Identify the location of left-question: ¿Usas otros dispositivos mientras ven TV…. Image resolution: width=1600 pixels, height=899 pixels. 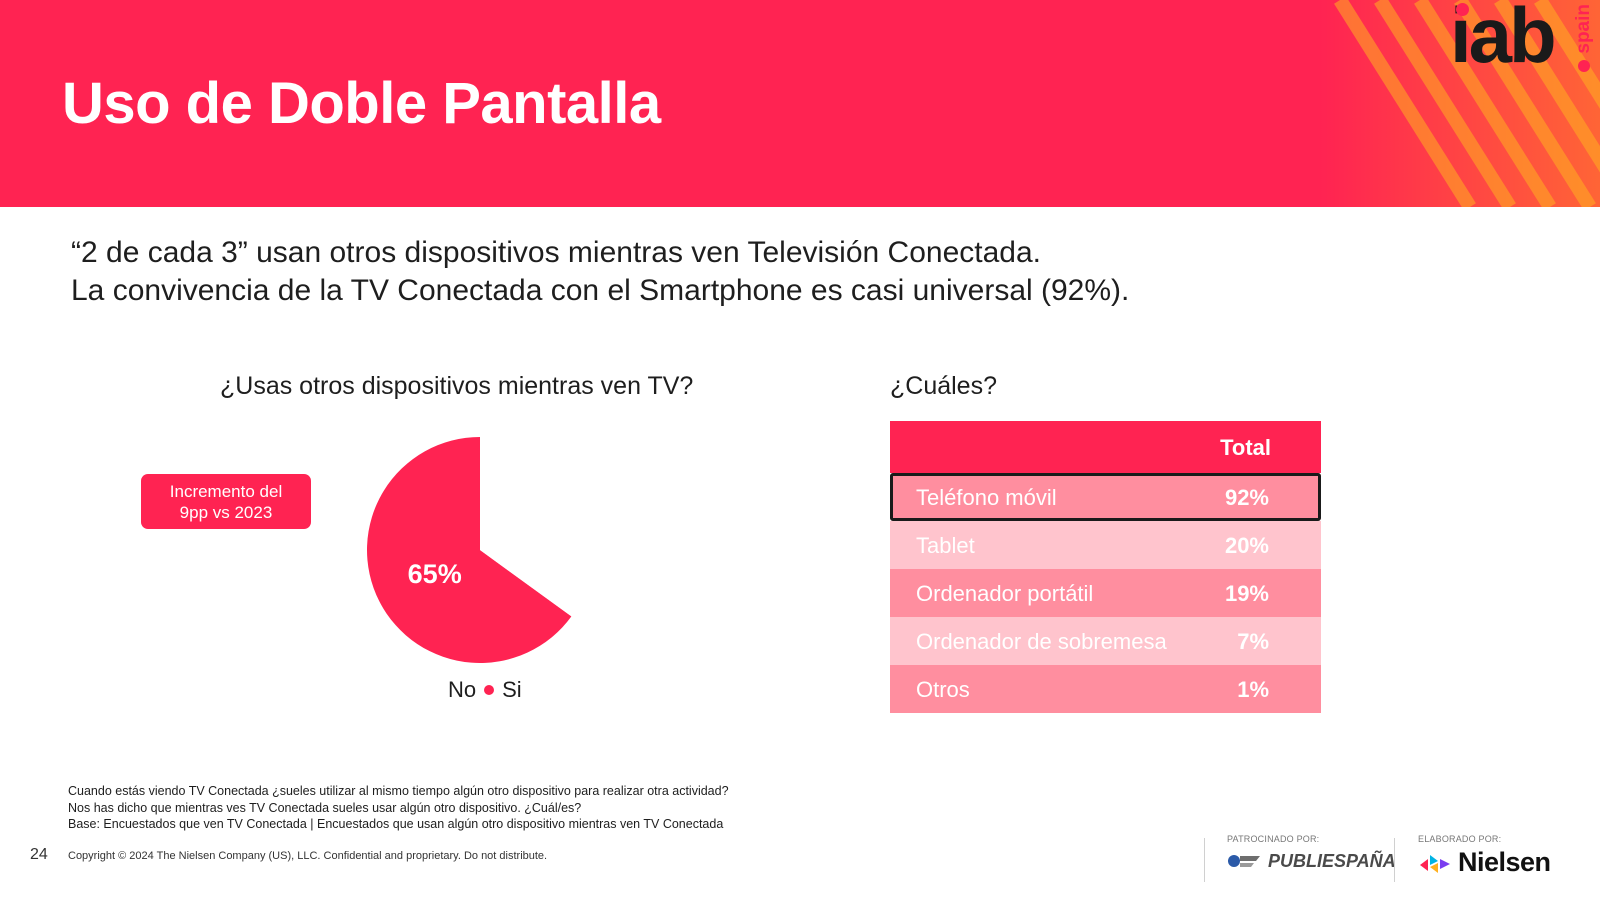
(457, 386).